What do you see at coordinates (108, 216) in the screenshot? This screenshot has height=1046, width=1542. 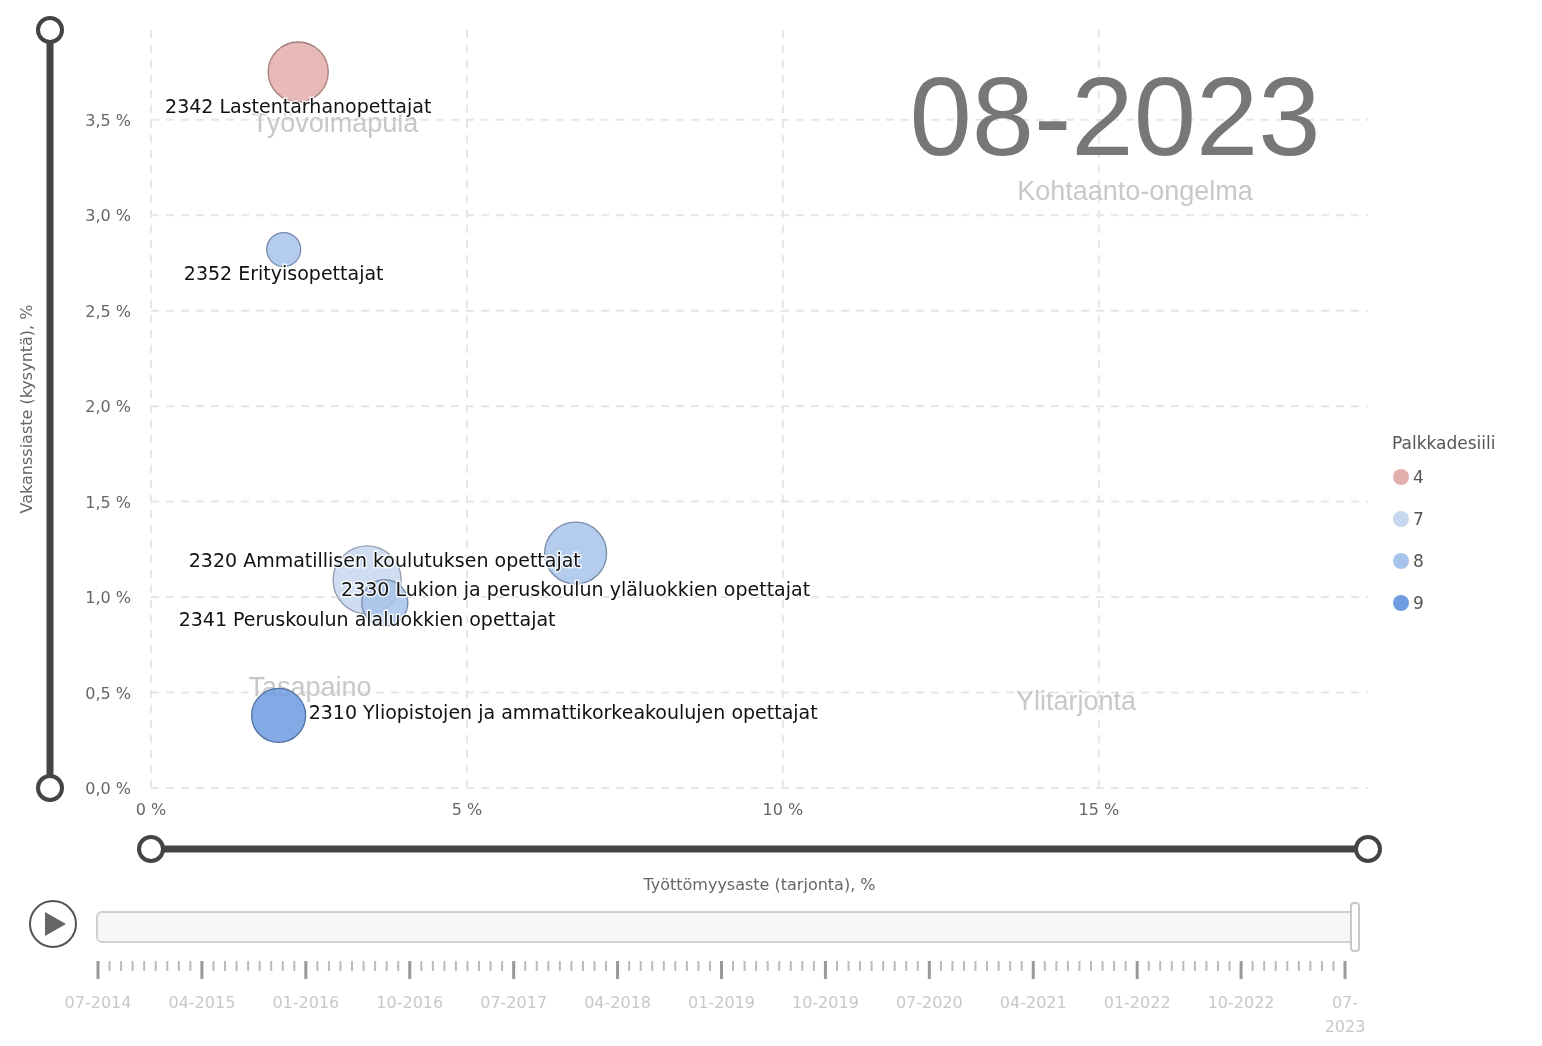 I see `y-tick-label: 3,0 %` at bounding box center [108, 216].